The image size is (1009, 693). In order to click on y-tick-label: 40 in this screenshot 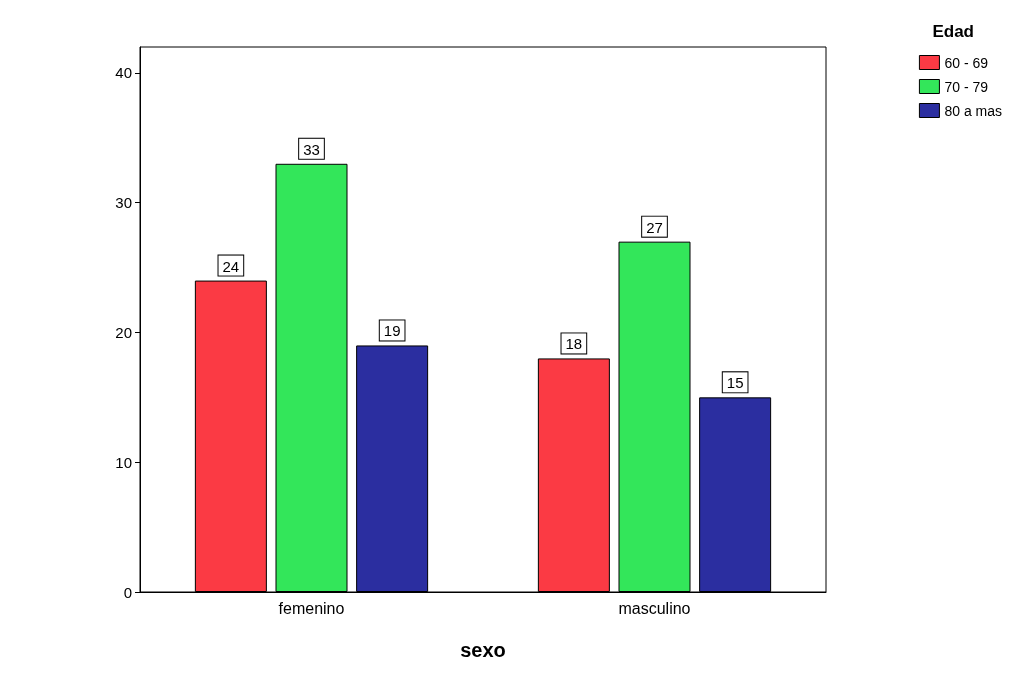, I will do `click(123, 73)`.